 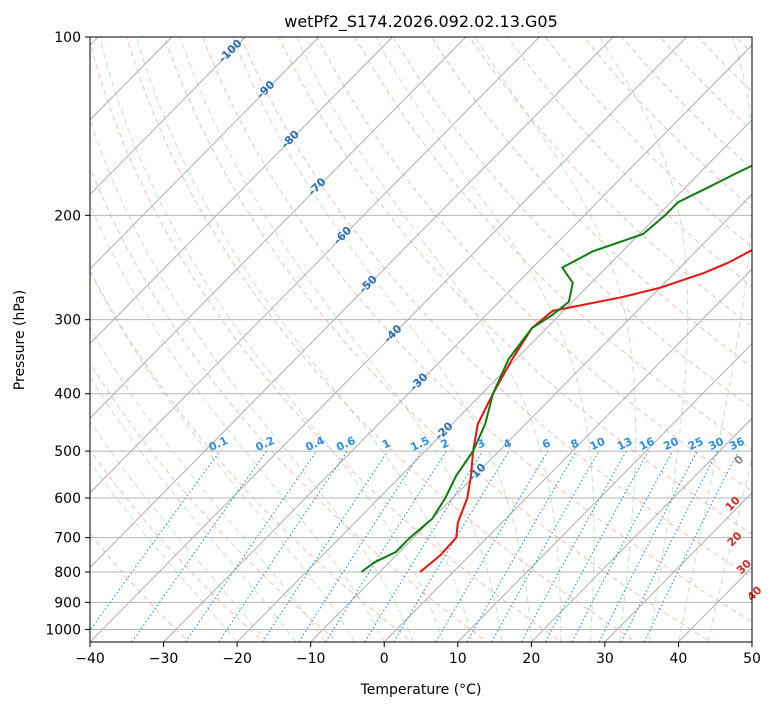 What do you see at coordinates (737, 444) in the screenshot?
I see `mixing-ratio-label: 36` at bounding box center [737, 444].